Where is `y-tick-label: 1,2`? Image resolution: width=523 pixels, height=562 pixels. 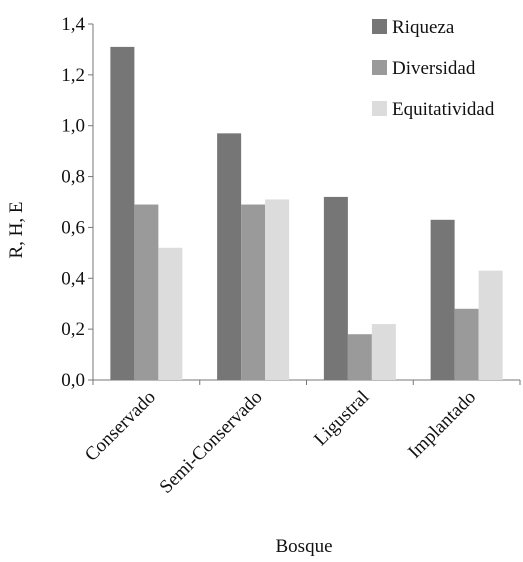 y-tick-label: 1,2 is located at coordinates (73, 75).